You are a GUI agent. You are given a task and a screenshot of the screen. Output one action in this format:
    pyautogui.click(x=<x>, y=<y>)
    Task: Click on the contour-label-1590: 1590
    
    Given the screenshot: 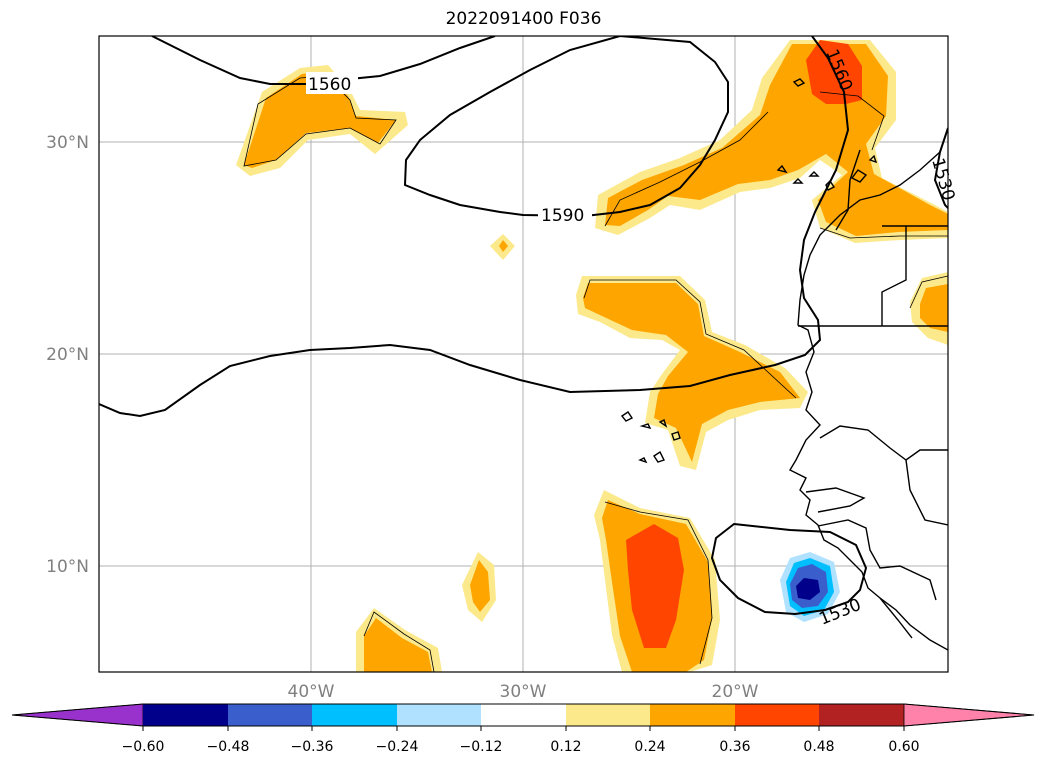 What is the action you would take?
    pyautogui.click(x=562, y=216)
    